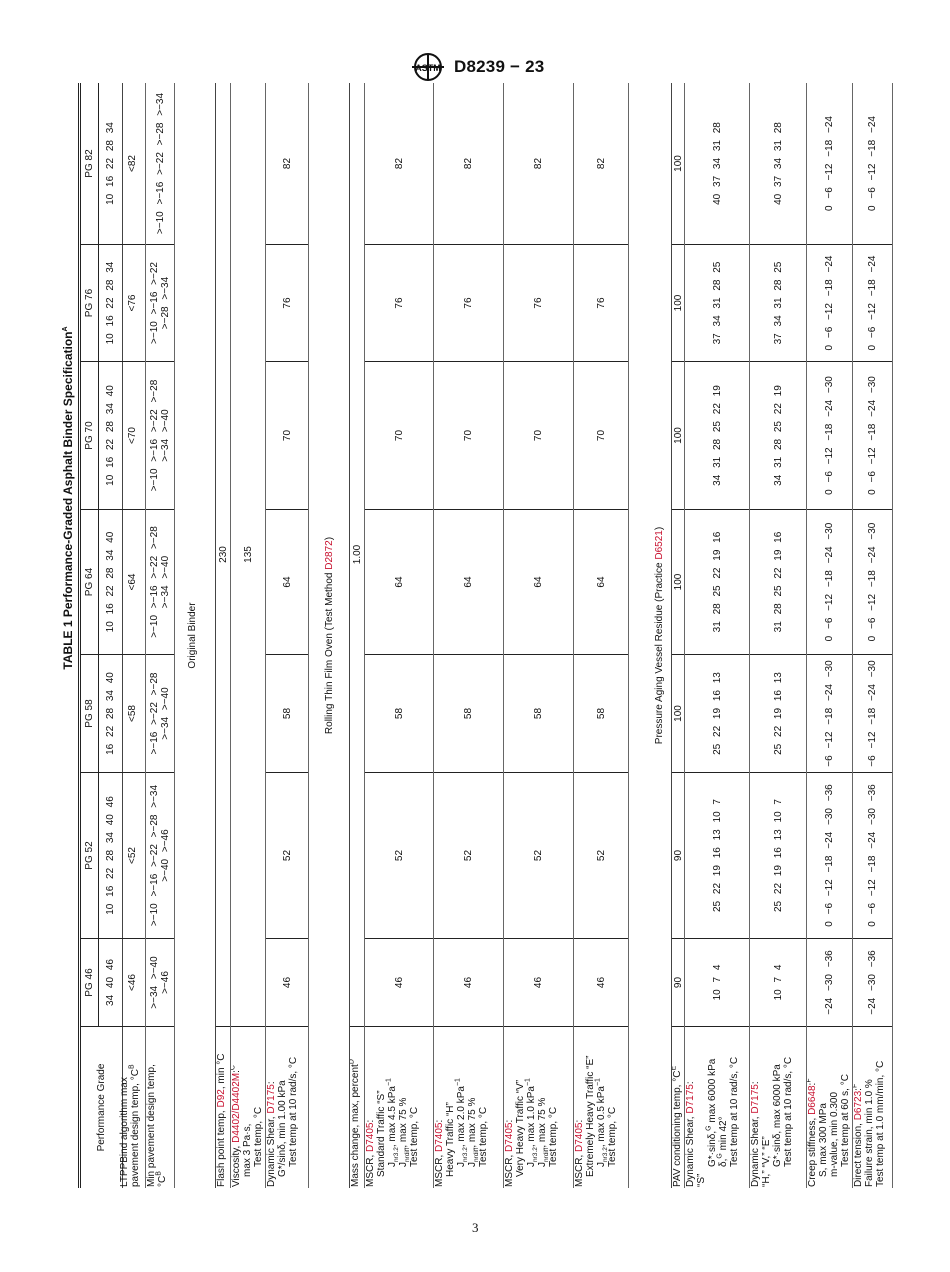 This screenshot has height=1272, width=950. I want to click on grade-value-cell: 100, so click(678, 436).